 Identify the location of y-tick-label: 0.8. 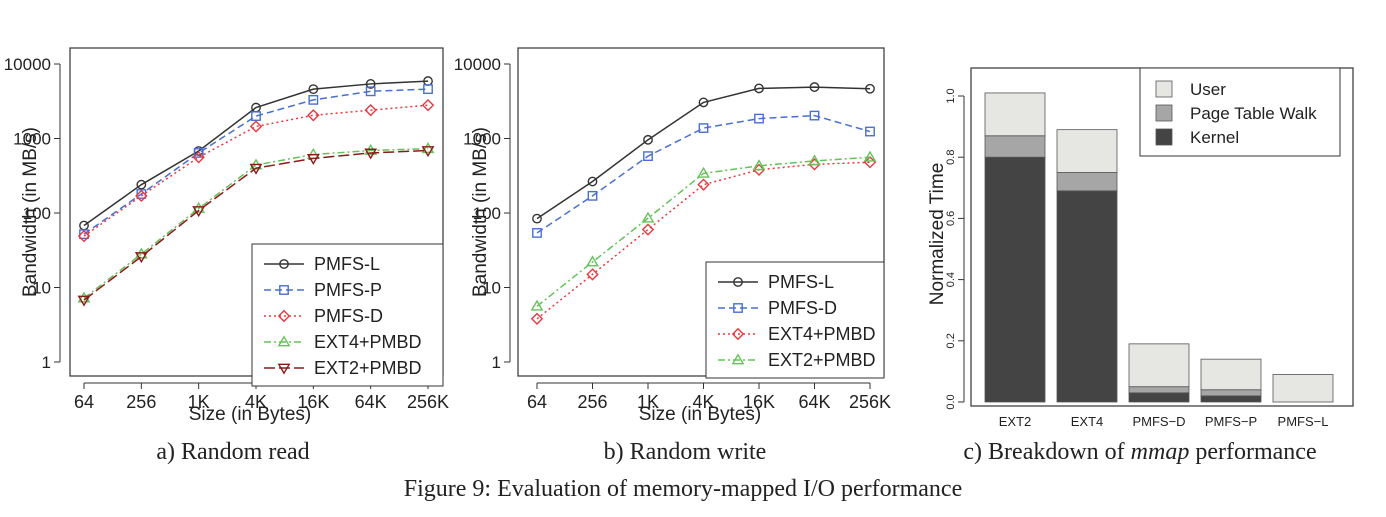
(951, 157).